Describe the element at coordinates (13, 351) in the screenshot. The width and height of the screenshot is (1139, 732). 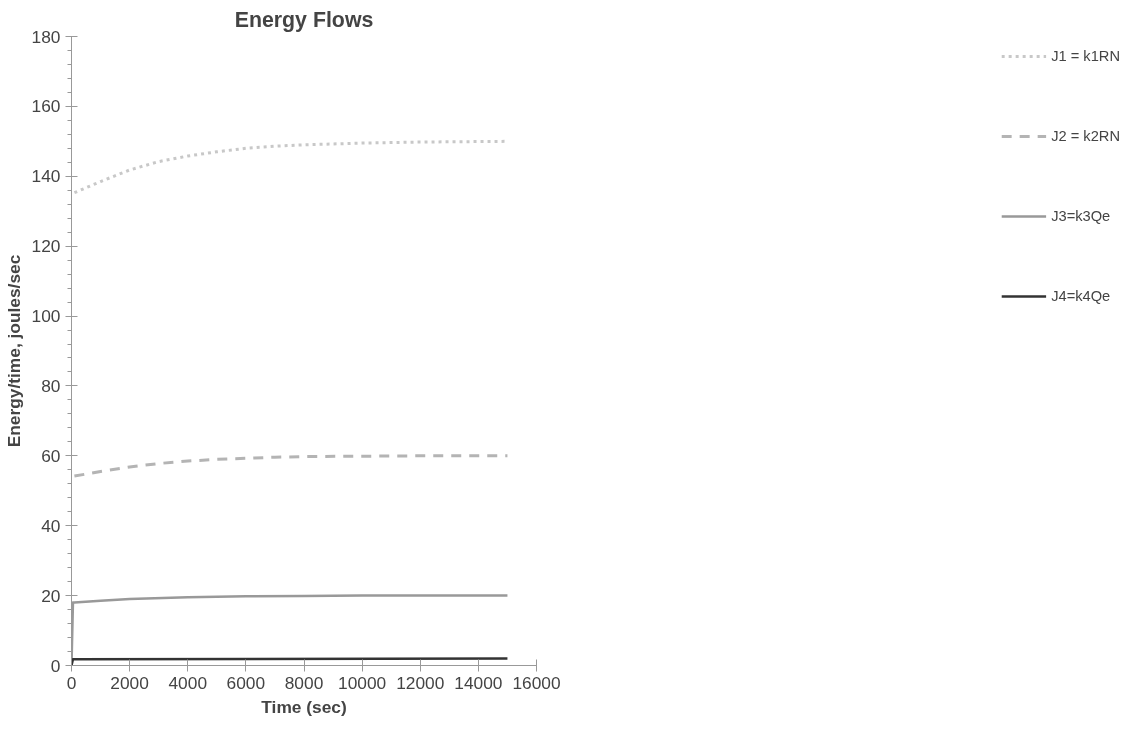
I see `y-axis-title: Energy/time, joules/sec` at that location.